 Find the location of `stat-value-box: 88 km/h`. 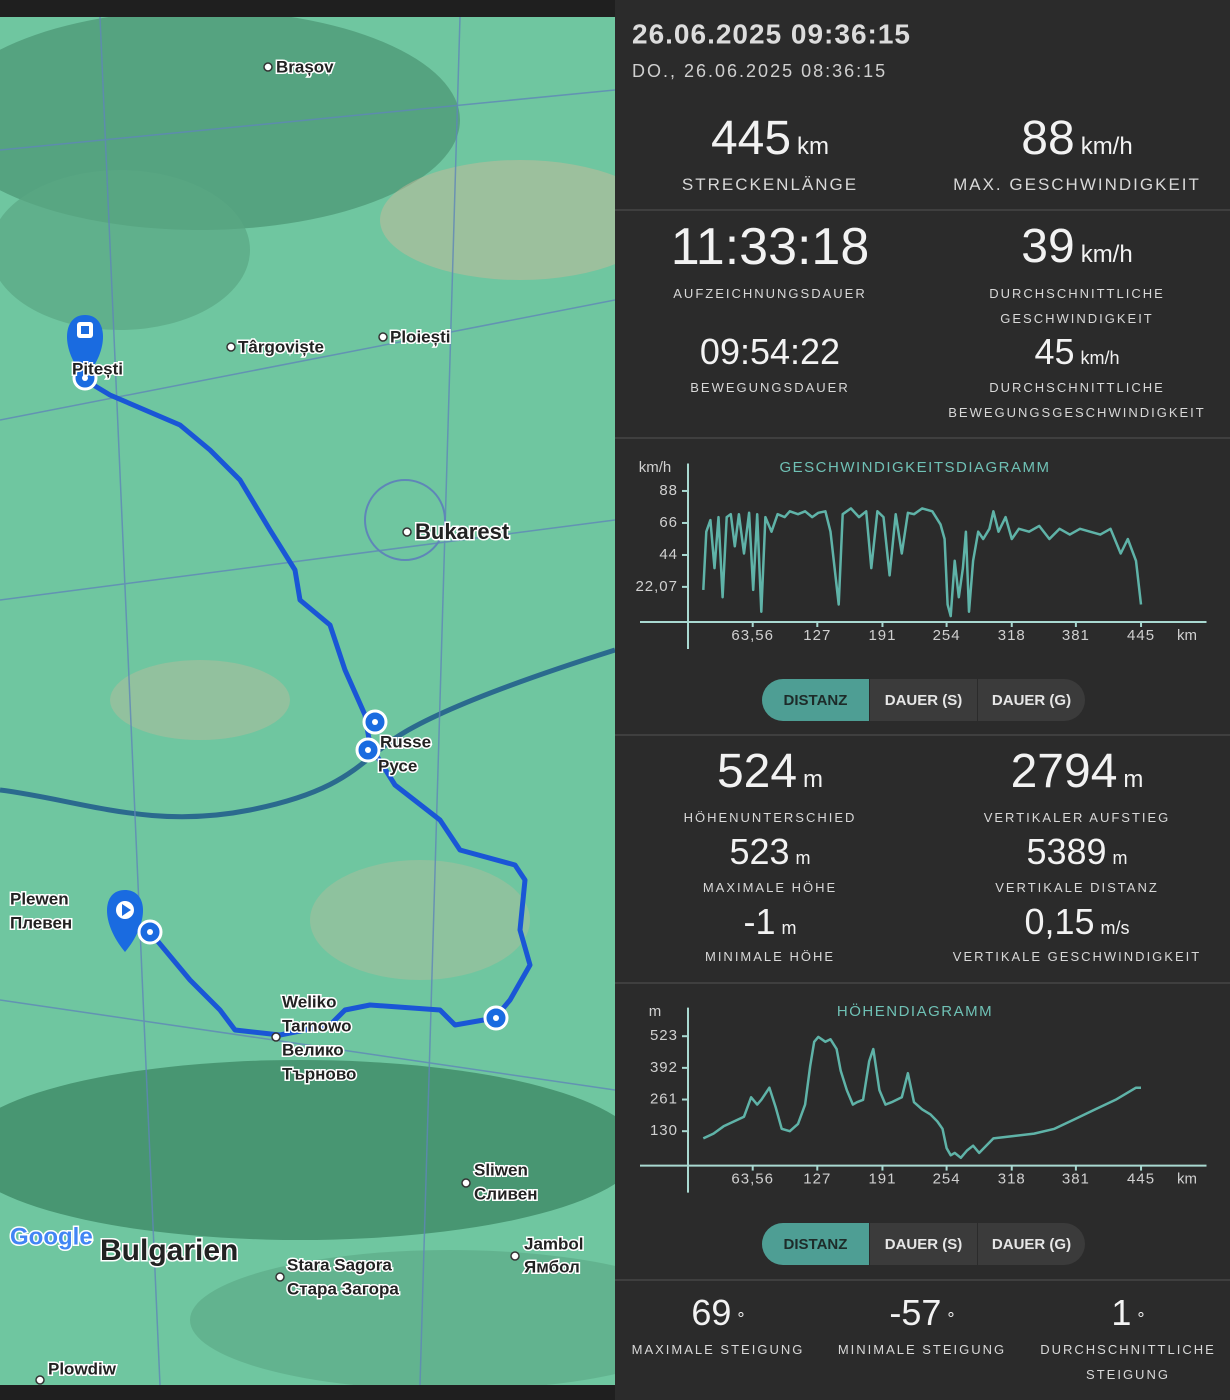

stat-value-box: 88 km/h is located at coordinates (1053, 143).